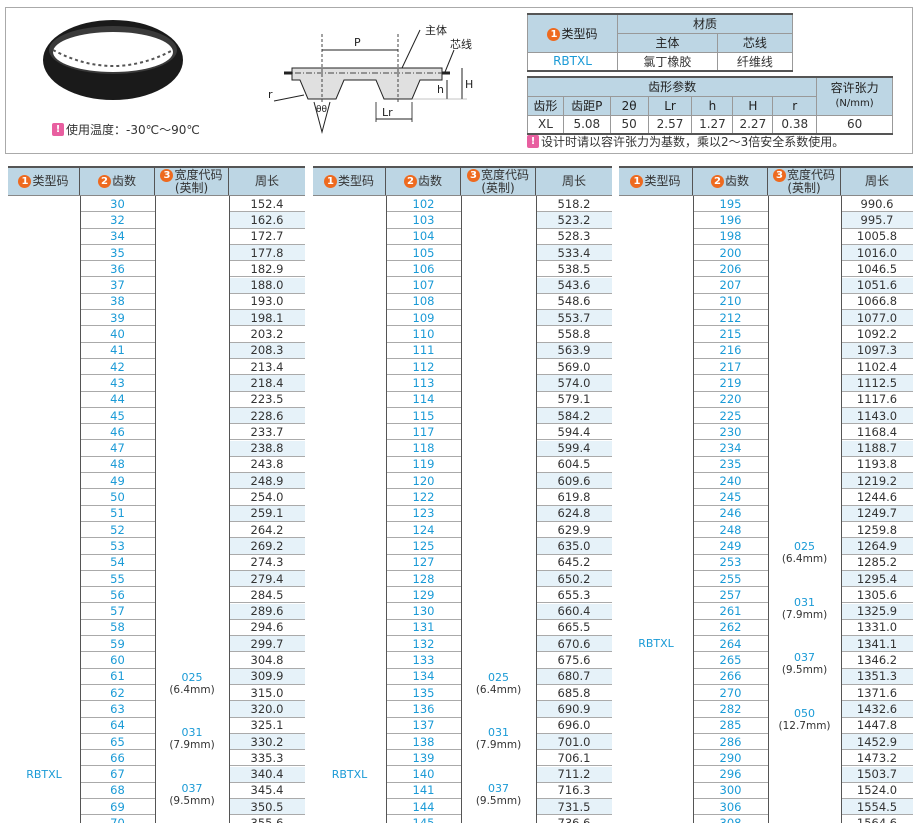 The height and width of the screenshot is (823, 919). Describe the element at coordinates (267, 774) in the screenshot. I see `length-cell: 340.4` at that location.